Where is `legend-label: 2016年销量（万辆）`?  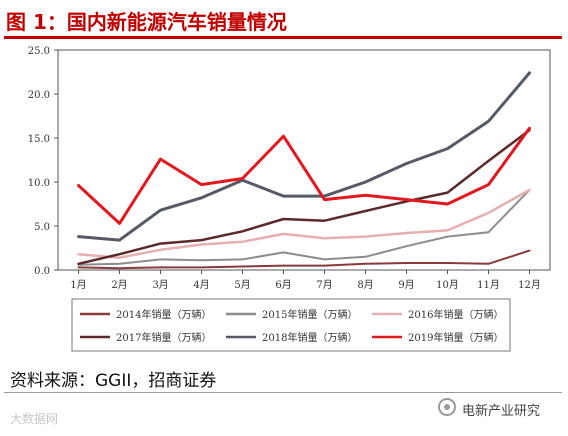 legend-label: 2016年销量（万辆） is located at coordinates (455, 314).